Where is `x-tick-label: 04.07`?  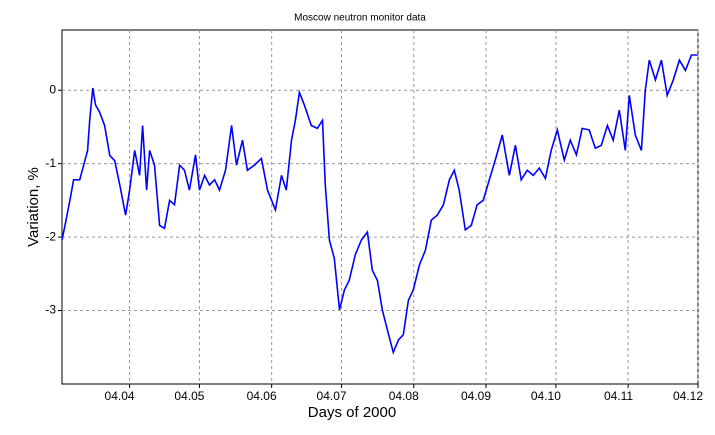 x-tick-label: 04.07 is located at coordinates (332, 396).